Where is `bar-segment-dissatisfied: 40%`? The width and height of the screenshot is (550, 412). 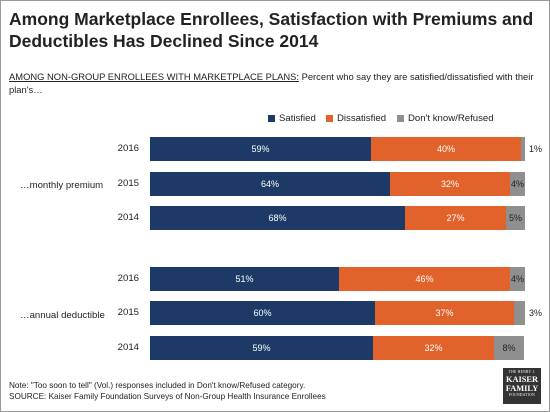
bar-segment-dissatisfied: 40% is located at coordinates (446, 149).